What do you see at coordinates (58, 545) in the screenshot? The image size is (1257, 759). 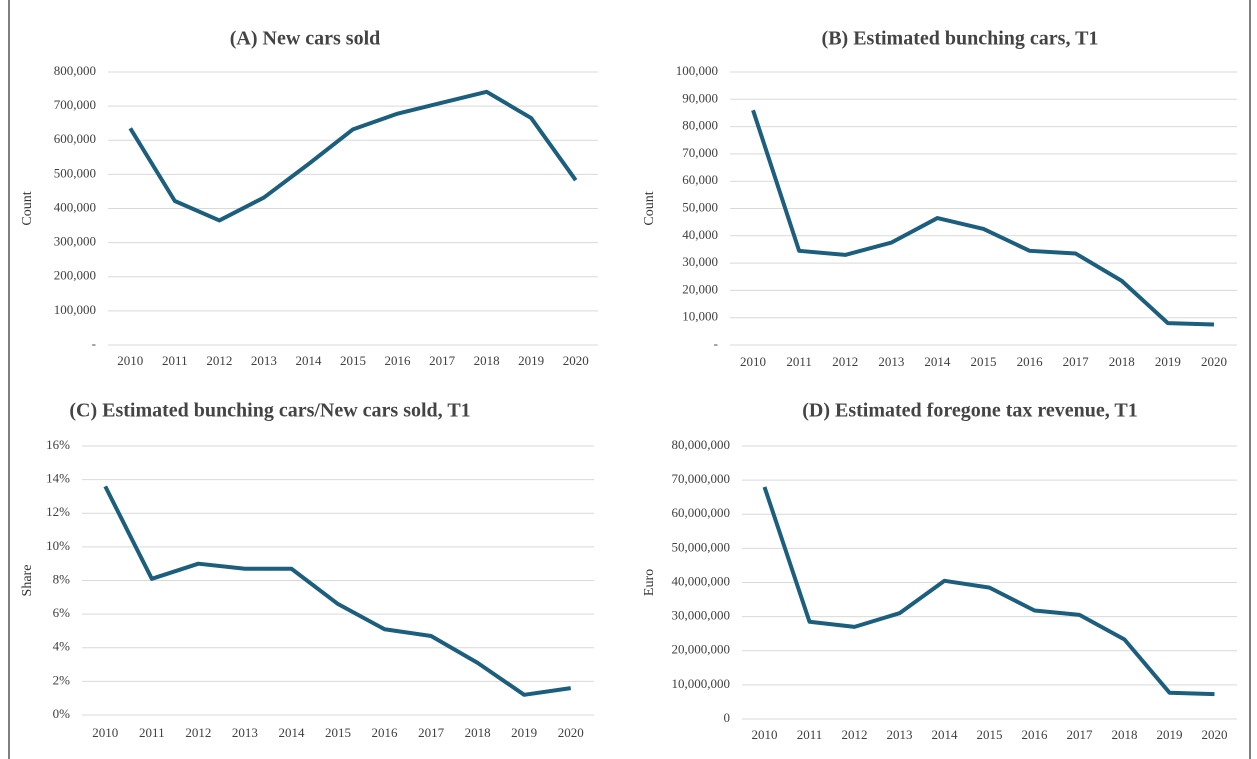 I see `y-tick-label: 10%` at bounding box center [58, 545].